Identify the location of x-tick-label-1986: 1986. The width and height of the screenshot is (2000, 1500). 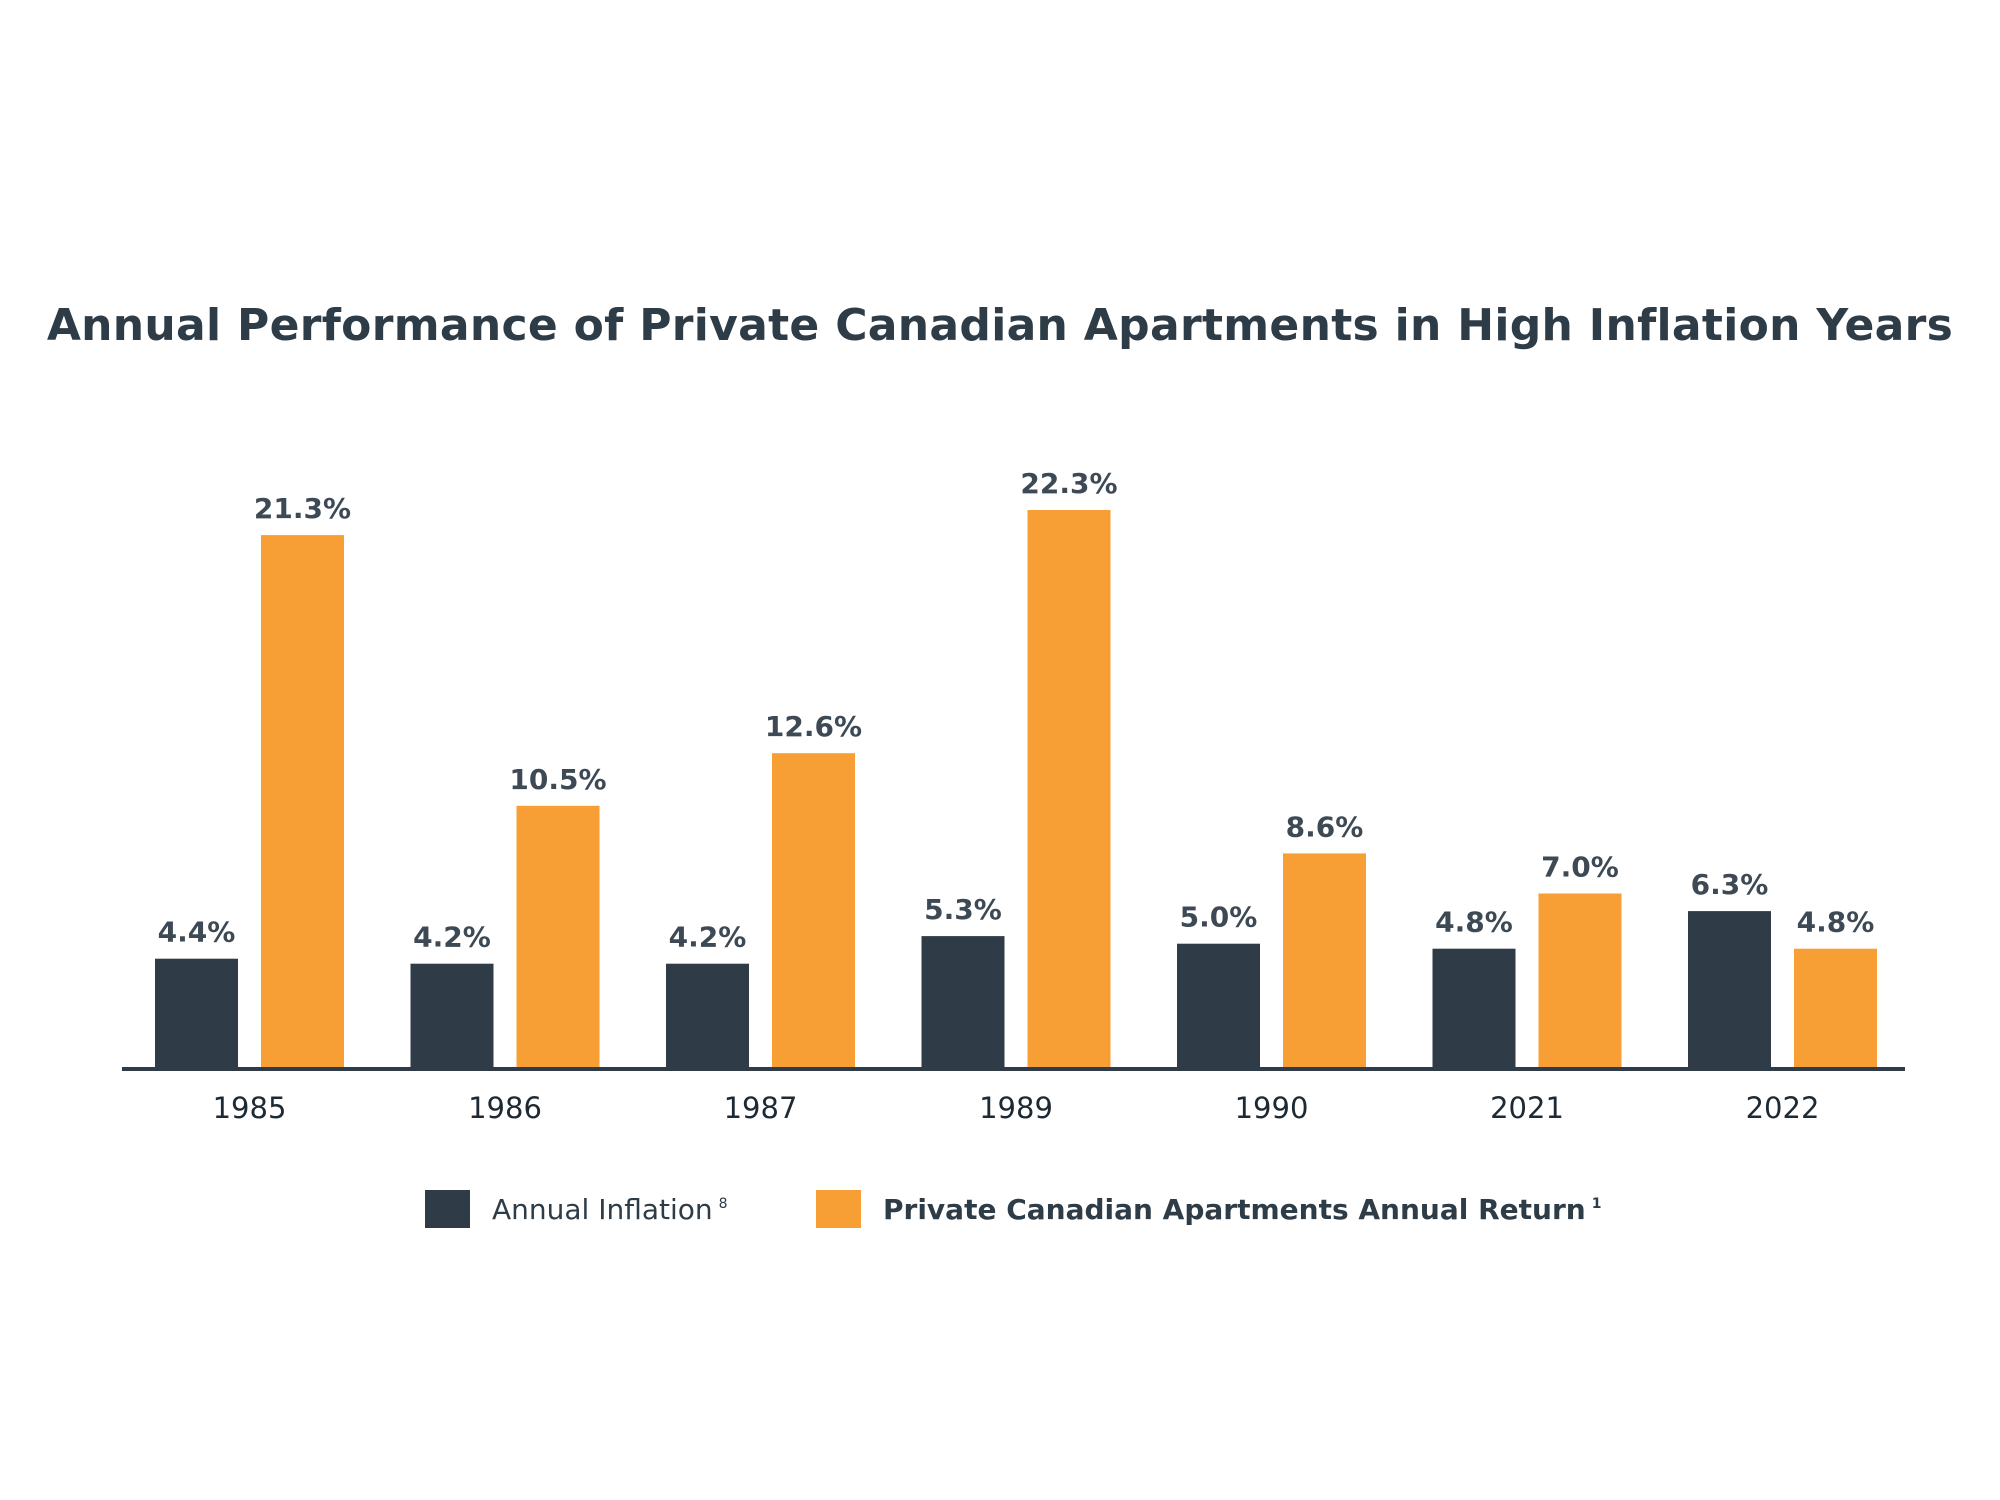
(505, 1108).